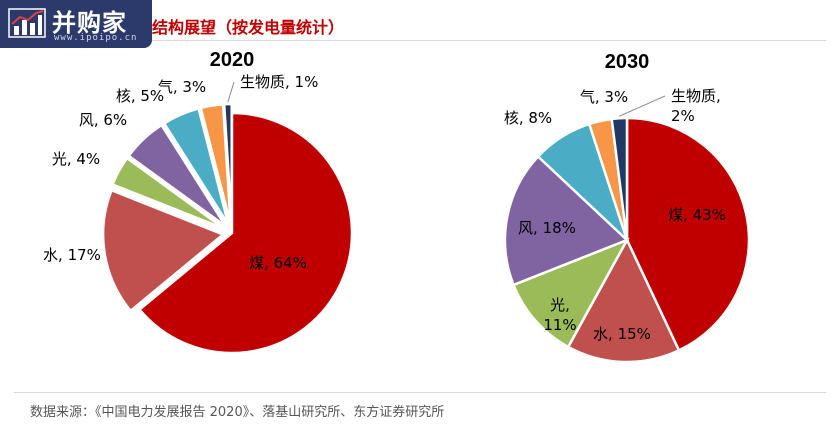 This screenshot has width=840, height=441. Describe the element at coordinates (89, 23) in the screenshot. I see `logo-name: 并购家` at that location.